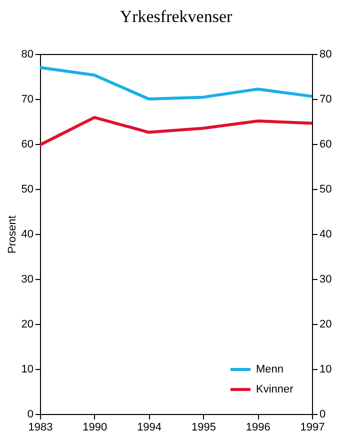 This screenshot has width=350, height=448. I want to click on legend-label: Kvinner, so click(275, 390).